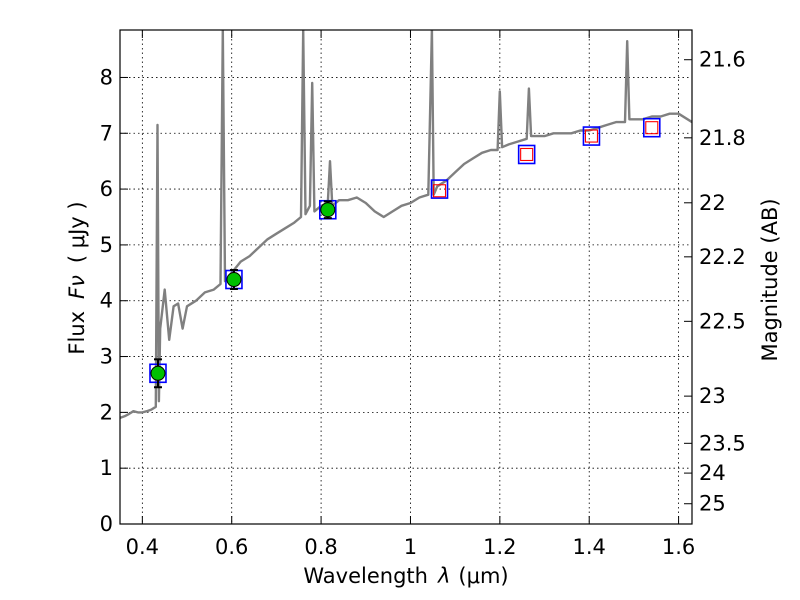  I want to click on y-axis-title-units: ( μJy ), so click(77, 232).